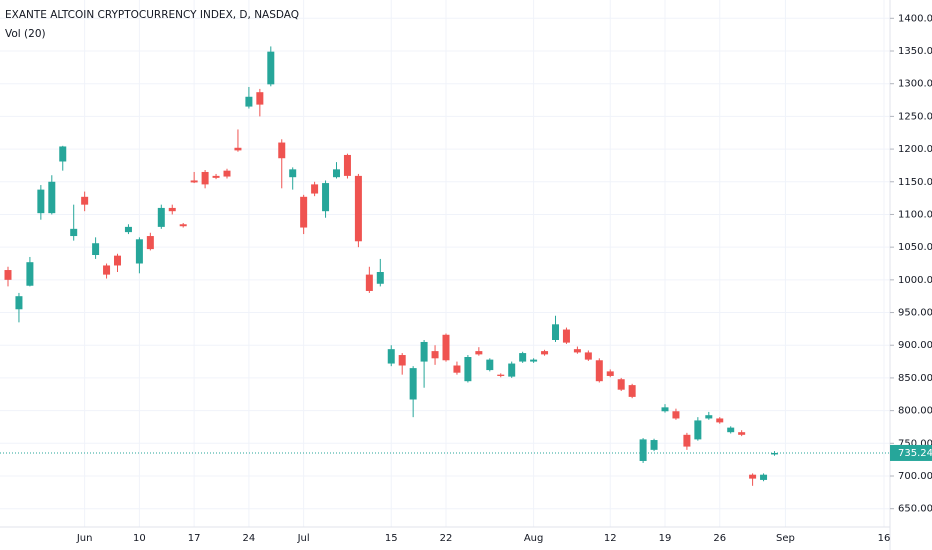  What do you see at coordinates (84, 538) in the screenshot?
I see `x-tick-label: Jun` at bounding box center [84, 538].